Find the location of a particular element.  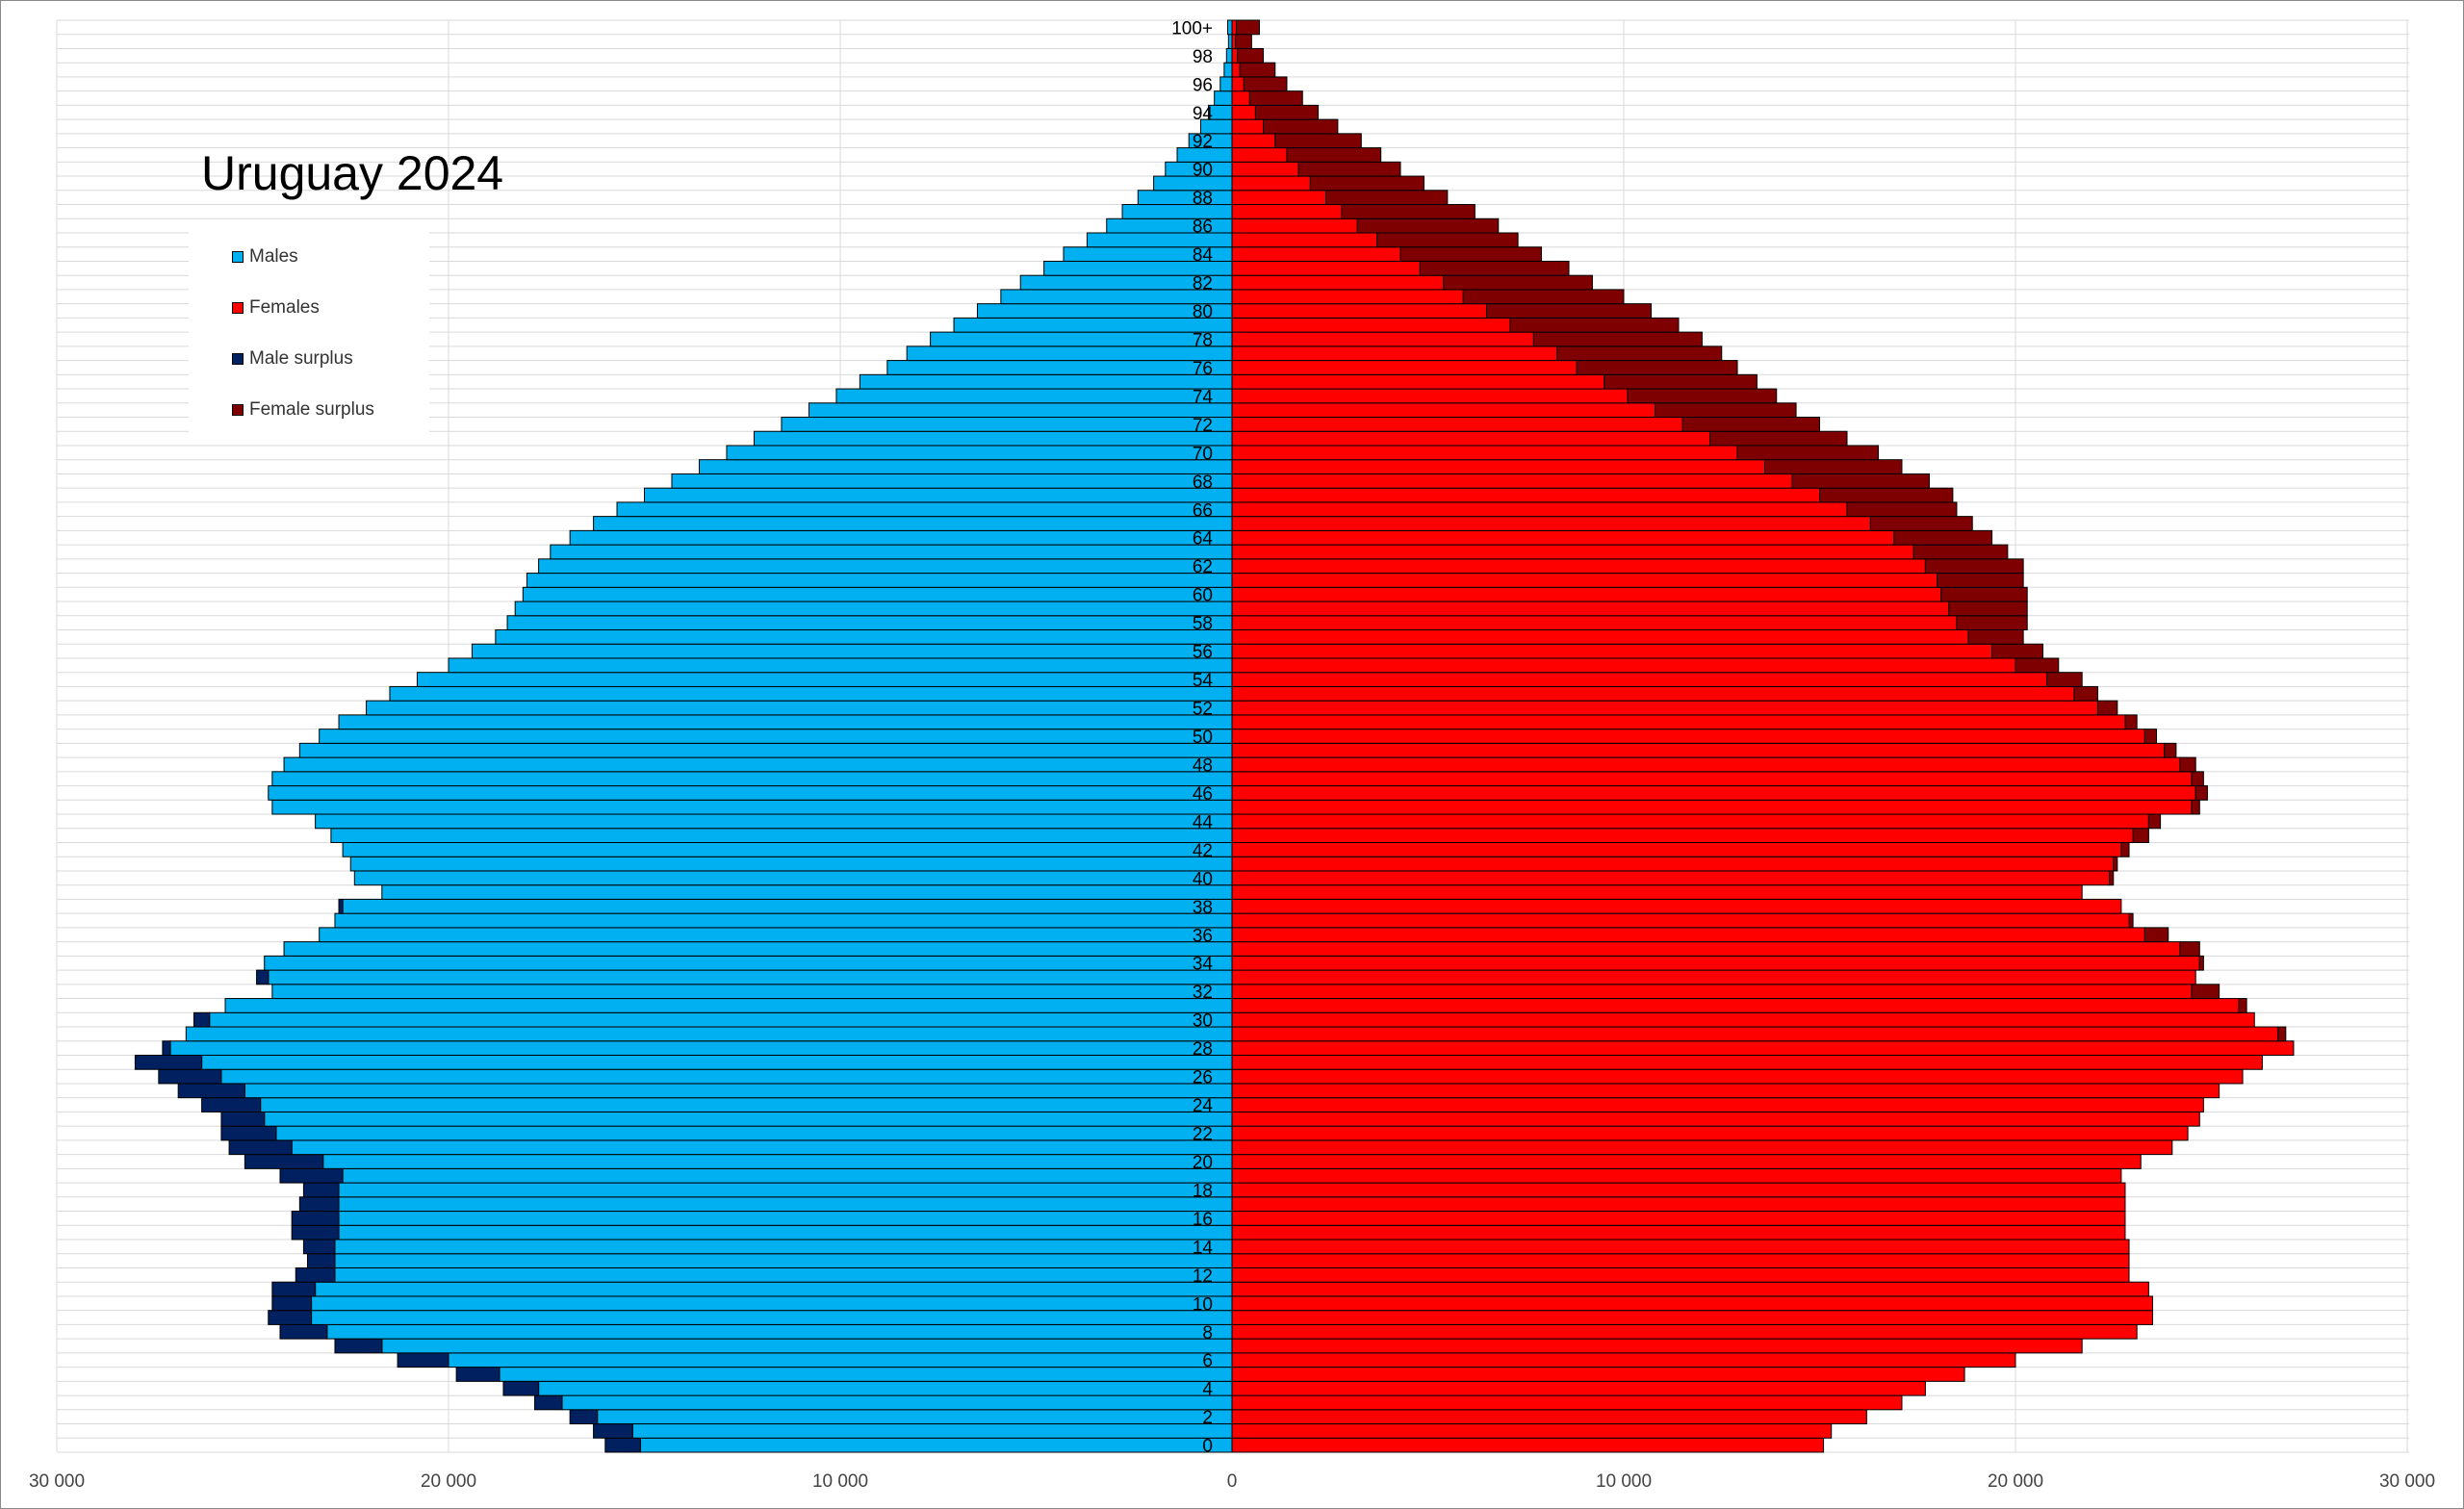

bar-females-age-100+ is located at coordinates (1234, 27).